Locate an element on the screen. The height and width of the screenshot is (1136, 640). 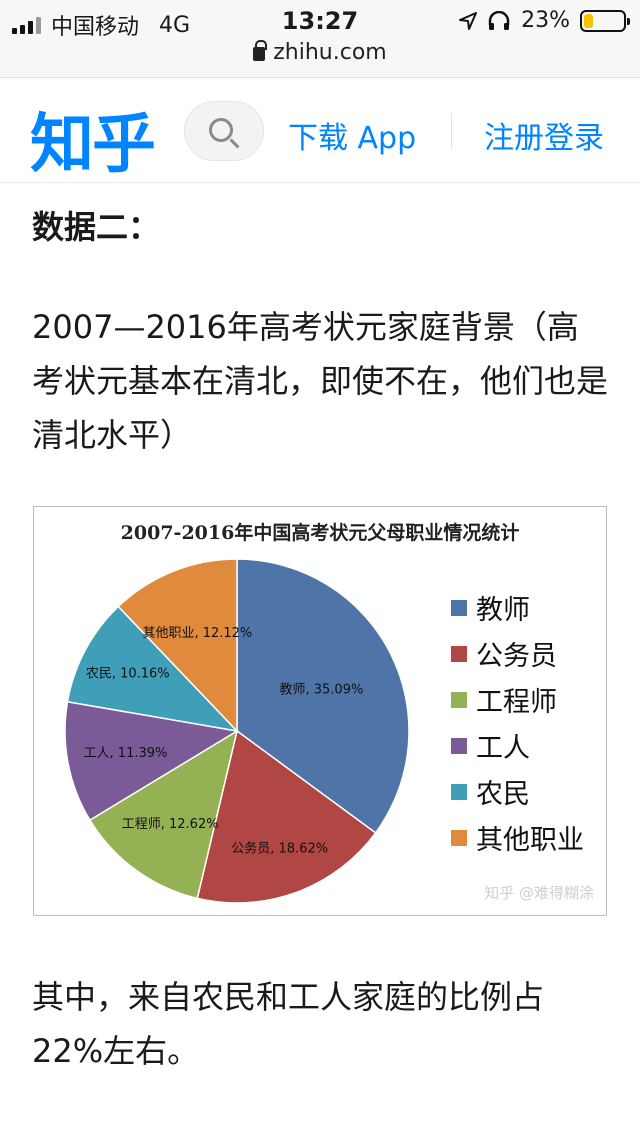
status-time: 13:27 is located at coordinates (320, 21).